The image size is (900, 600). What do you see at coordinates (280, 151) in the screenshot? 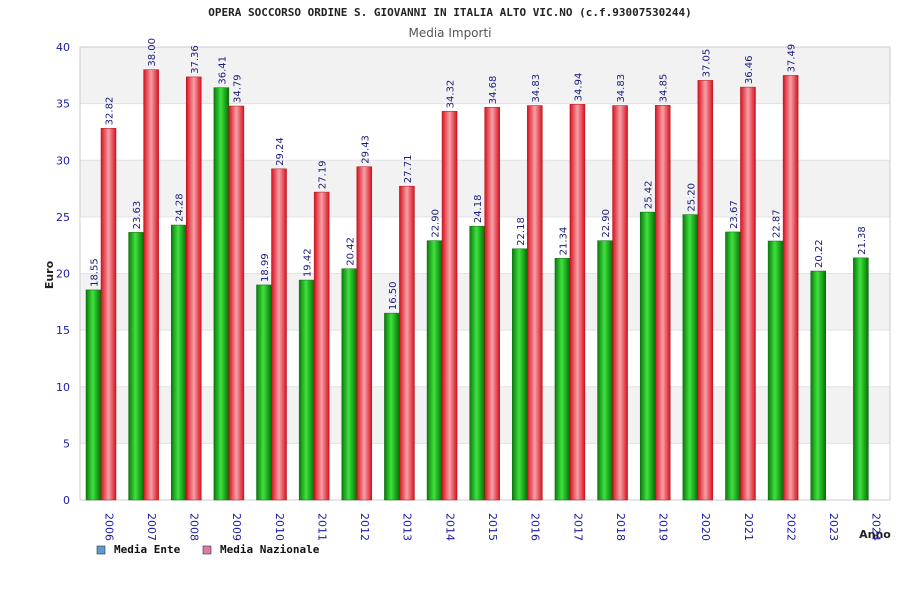
I see `data-label: 29.24` at bounding box center [280, 151].